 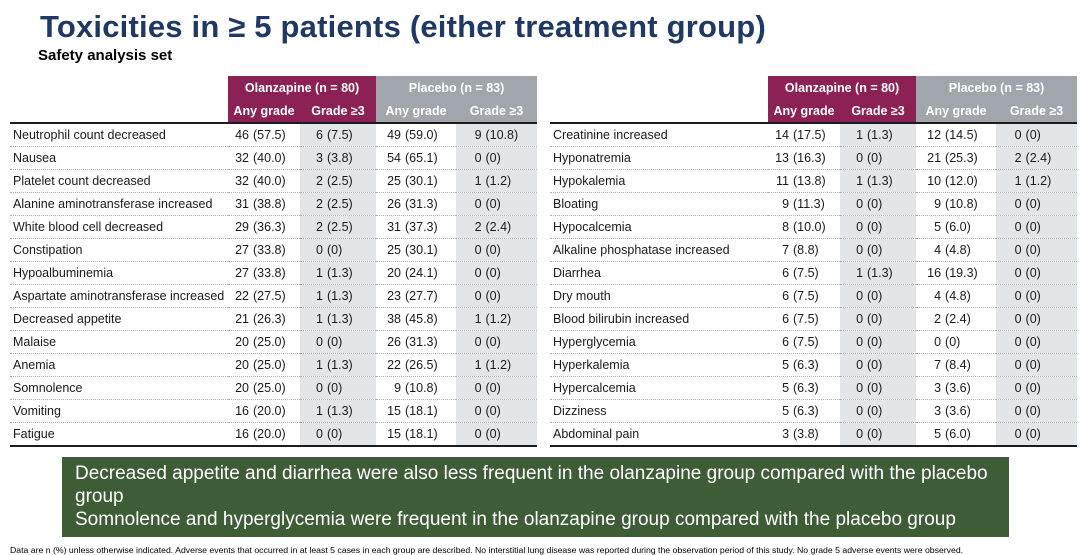 What do you see at coordinates (804, 227) in the screenshot?
I see `value-cell: 8 (10.0)` at bounding box center [804, 227].